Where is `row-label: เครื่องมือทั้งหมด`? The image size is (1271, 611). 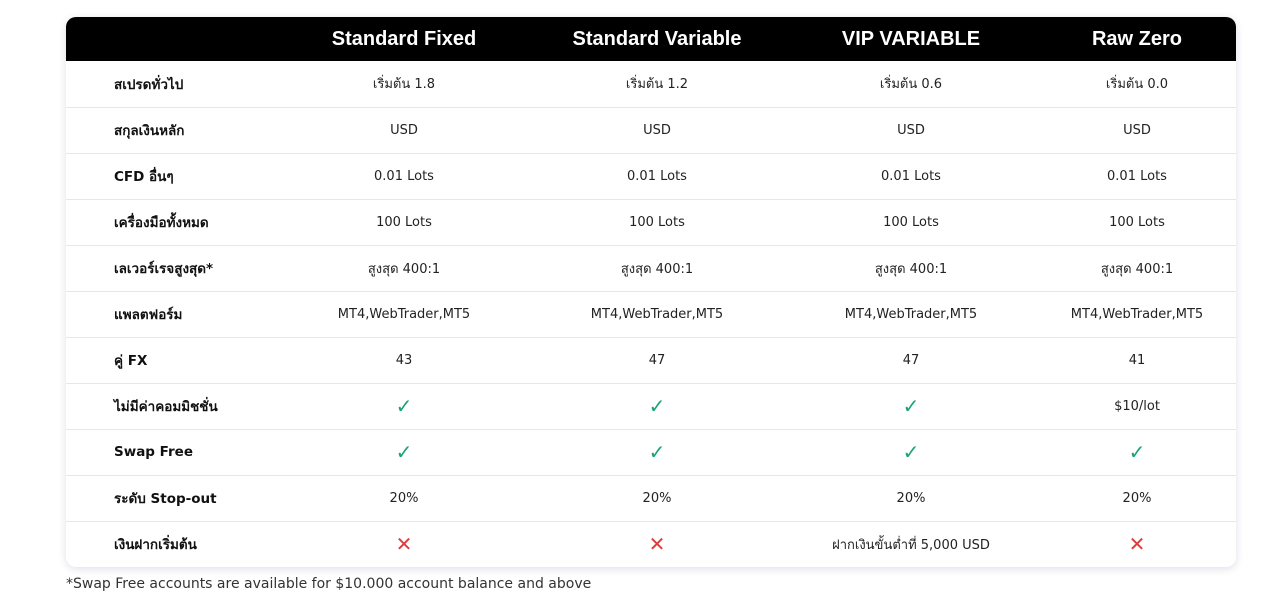 row-label: เครื่องมือทั้งหมด is located at coordinates (161, 223).